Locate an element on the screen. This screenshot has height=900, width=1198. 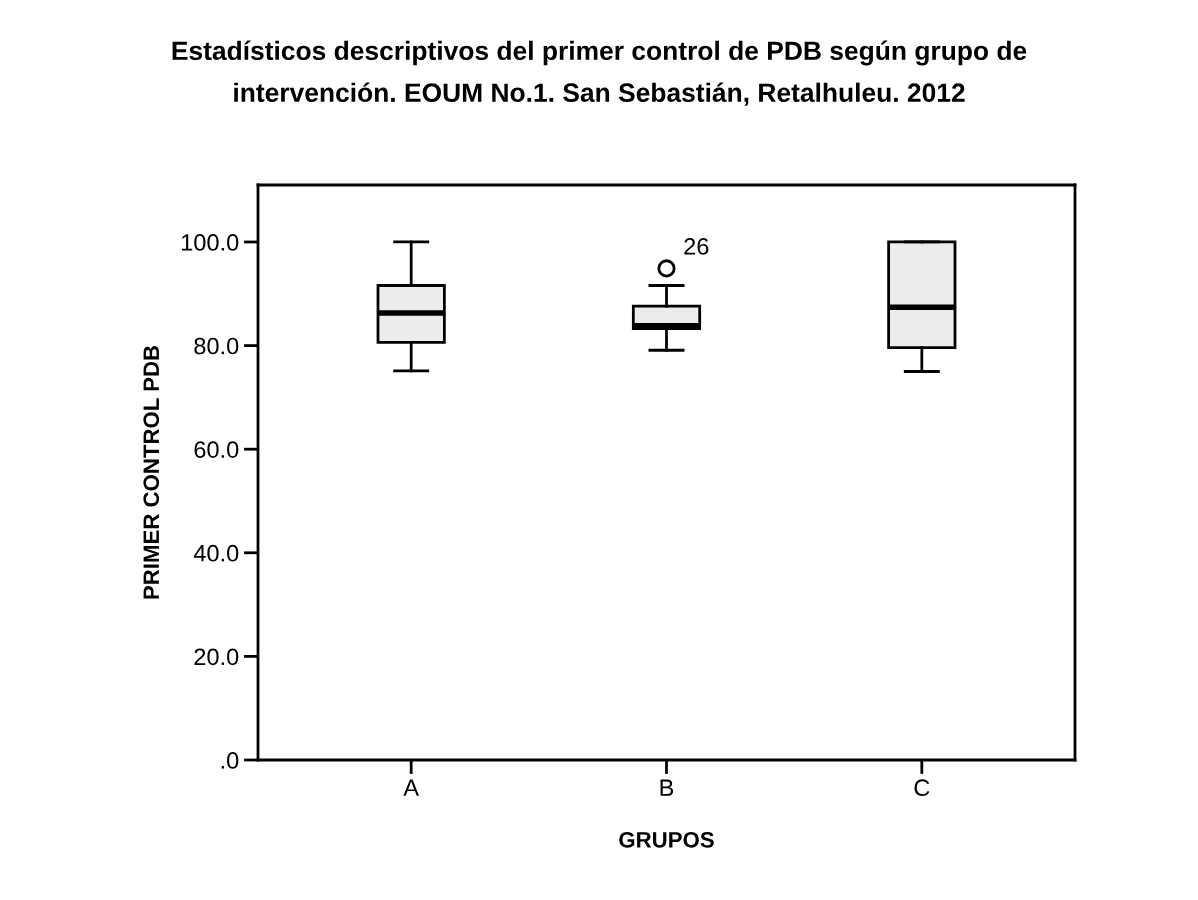
x-axis-title: GRUPOS is located at coordinates (666, 839).